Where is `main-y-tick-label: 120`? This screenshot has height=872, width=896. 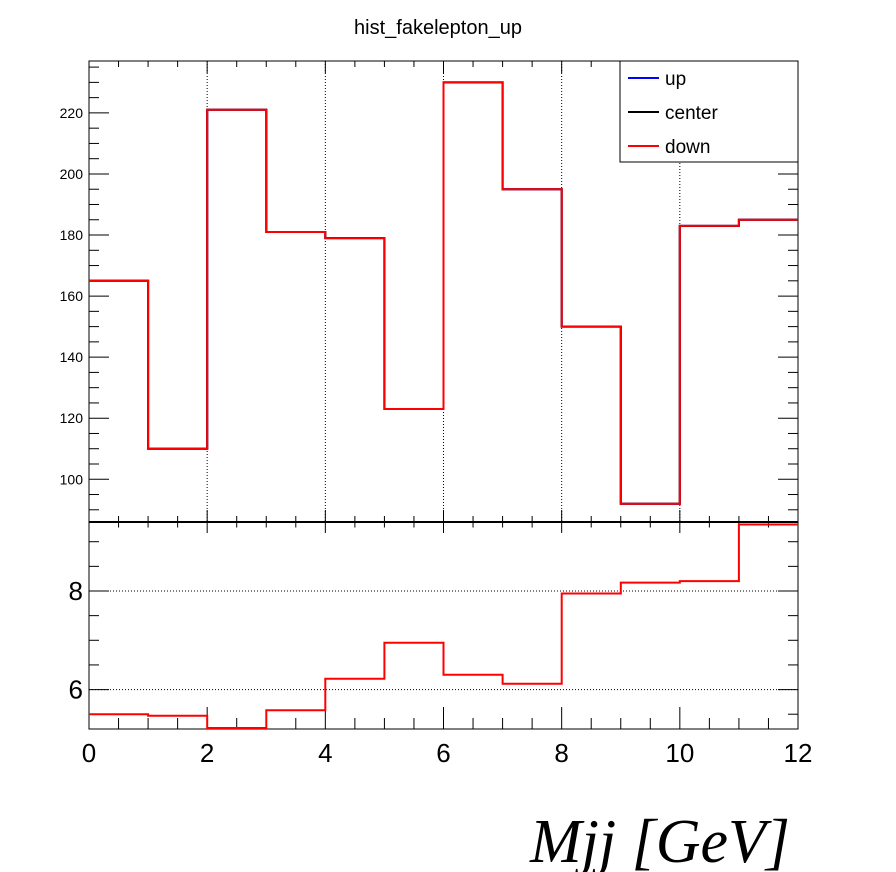
main-y-tick-label: 120 is located at coordinates (72, 418).